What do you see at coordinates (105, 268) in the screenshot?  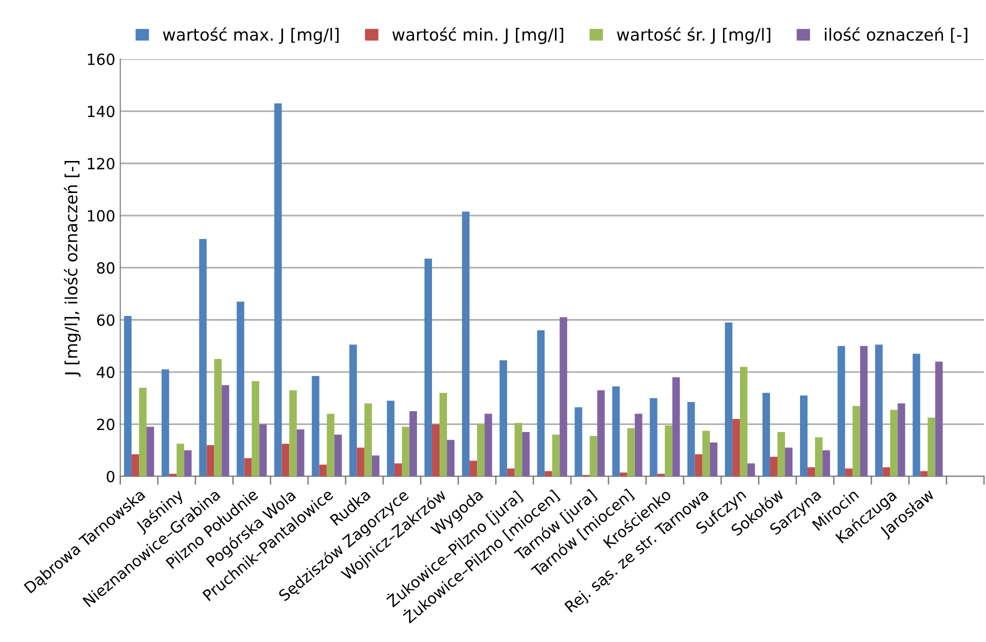 I see `y-tick-label: 80` at bounding box center [105, 268].